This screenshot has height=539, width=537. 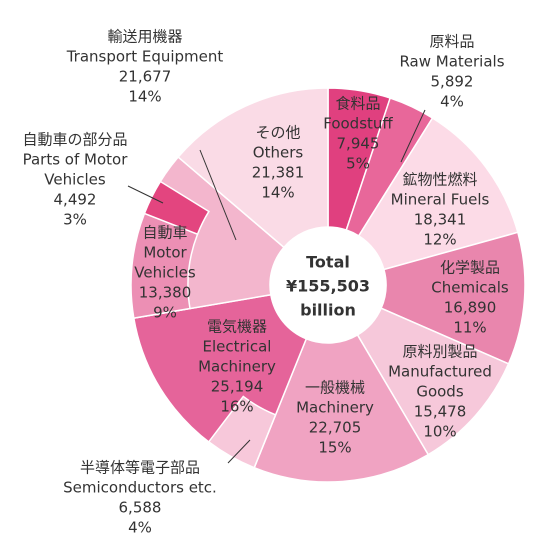 What do you see at coordinates (237, 347) in the screenshot?
I see `segment-label: Electrical` at bounding box center [237, 347].